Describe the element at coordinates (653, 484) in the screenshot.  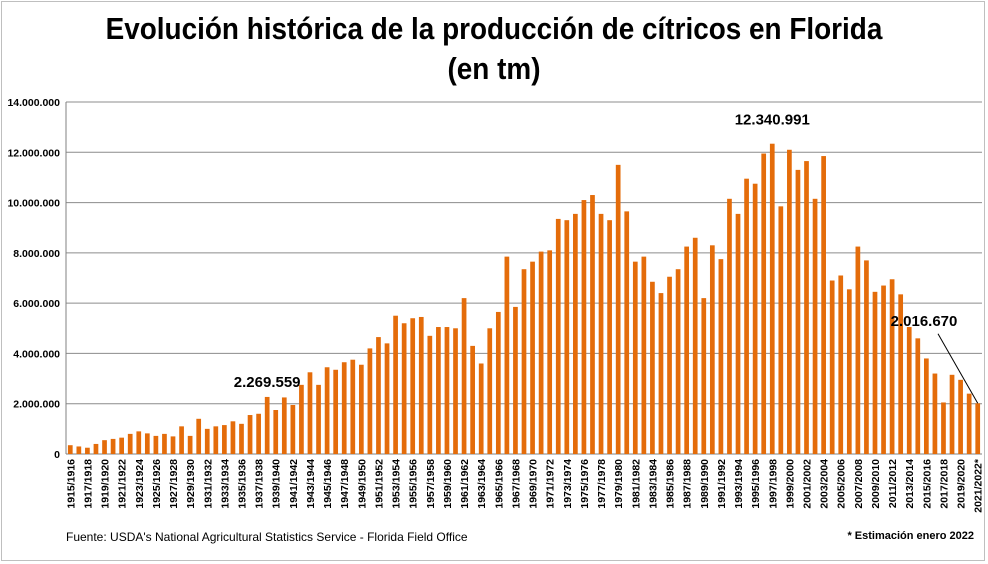
I see `x-tick-label: 1983/1984` at that location.